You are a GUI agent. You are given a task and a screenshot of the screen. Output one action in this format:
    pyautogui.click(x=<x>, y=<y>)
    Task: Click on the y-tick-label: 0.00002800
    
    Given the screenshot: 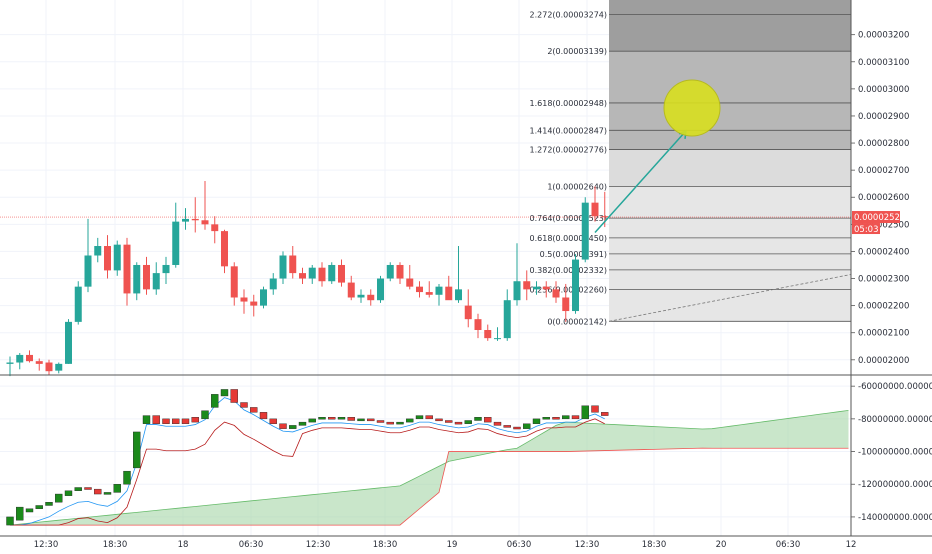 What is the action you would take?
    pyautogui.click(x=883, y=144)
    